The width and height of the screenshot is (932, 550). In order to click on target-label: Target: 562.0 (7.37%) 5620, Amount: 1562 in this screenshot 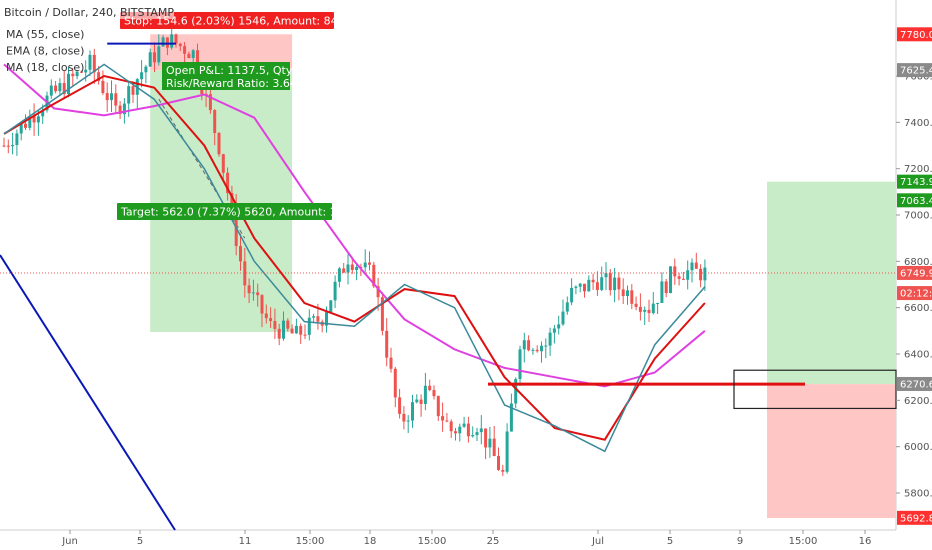, I will do `click(239, 212)`.